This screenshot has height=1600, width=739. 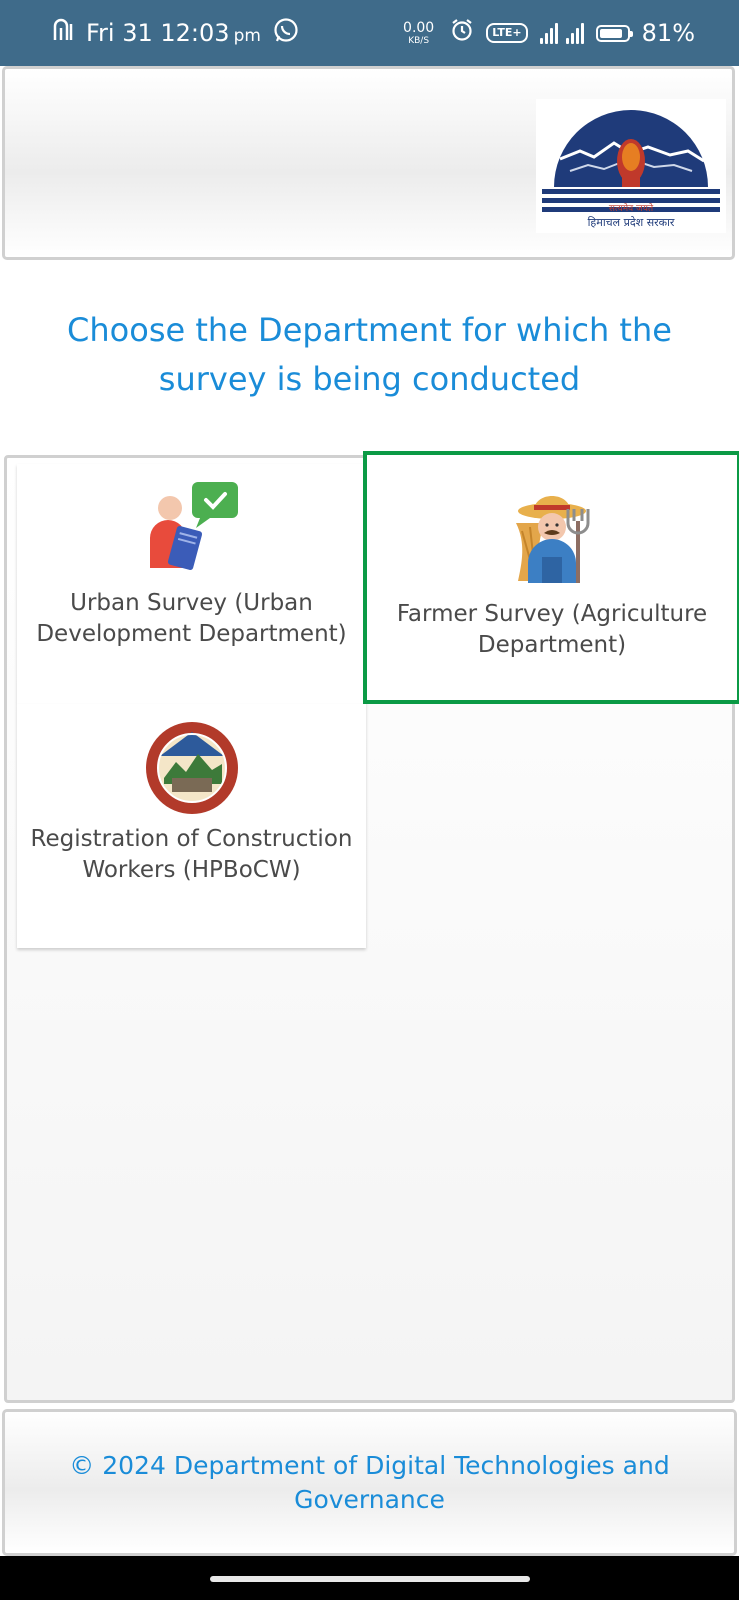 What do you see at coordinates (63, 33) in the screenshot?
I see `nfc-icon` at bounding box center [63, 33].